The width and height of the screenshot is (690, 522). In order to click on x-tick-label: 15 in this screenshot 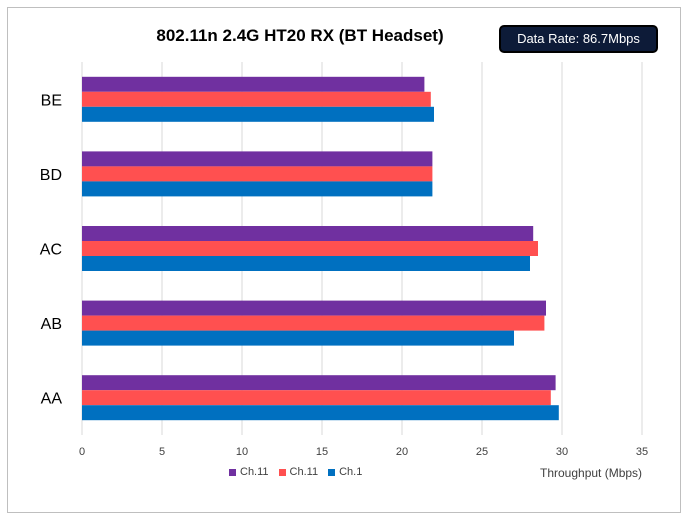, I will do `click(322, 452)`.